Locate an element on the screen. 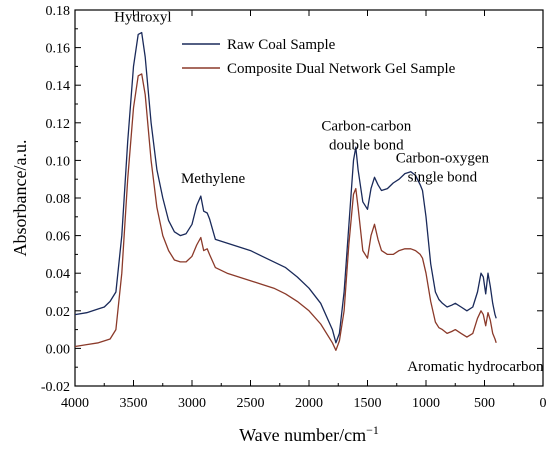  x-axis-title-superscript: −1 is located at coordinates (372, 430).